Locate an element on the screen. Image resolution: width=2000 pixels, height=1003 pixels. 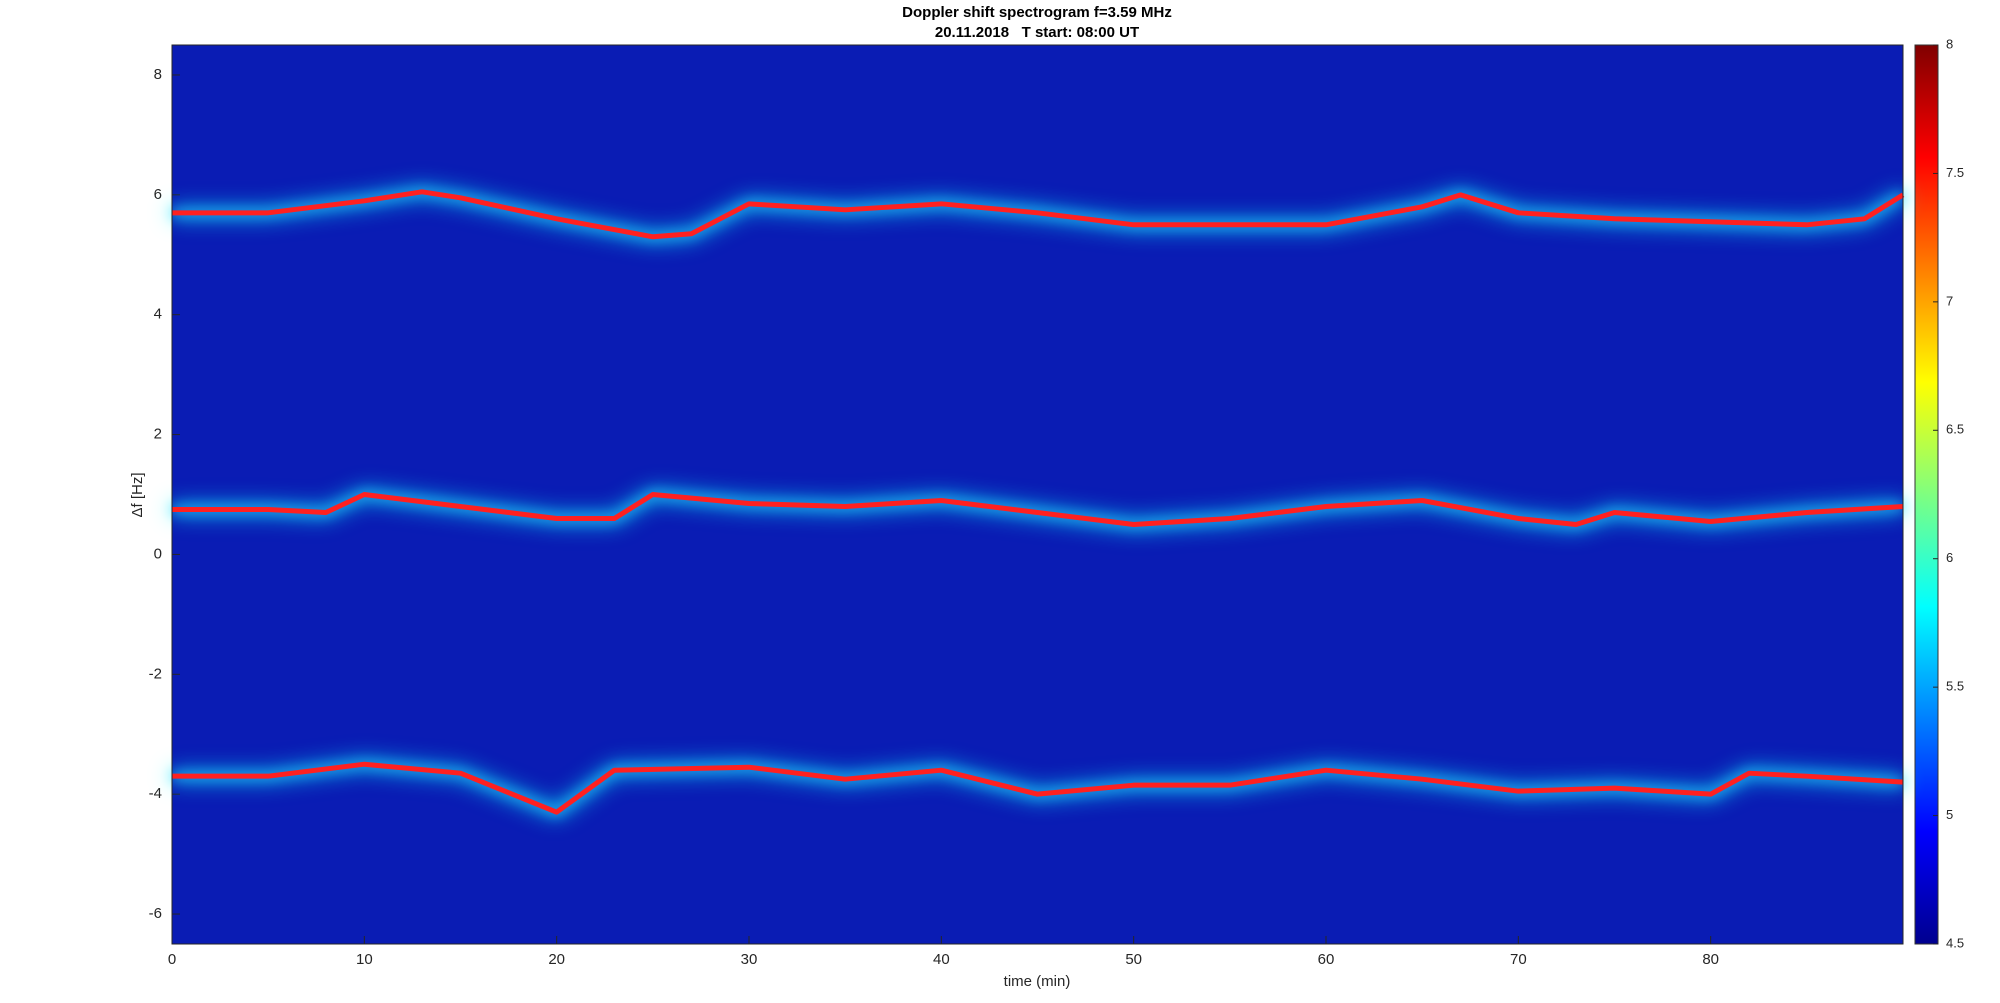
colorbar is located at coordinates (1926, 494).